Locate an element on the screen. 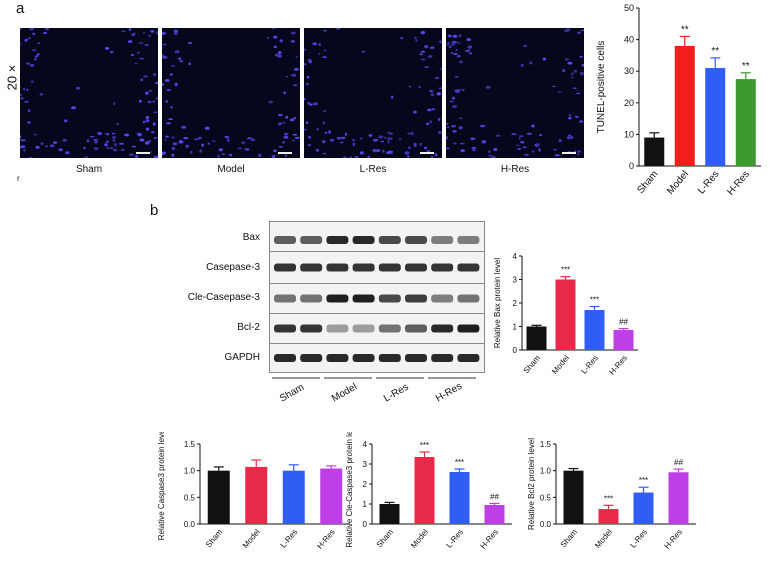 Image resolution: width=778 pixels, height=582 pixels. category-label: Model is located at coordinates (251, 538).